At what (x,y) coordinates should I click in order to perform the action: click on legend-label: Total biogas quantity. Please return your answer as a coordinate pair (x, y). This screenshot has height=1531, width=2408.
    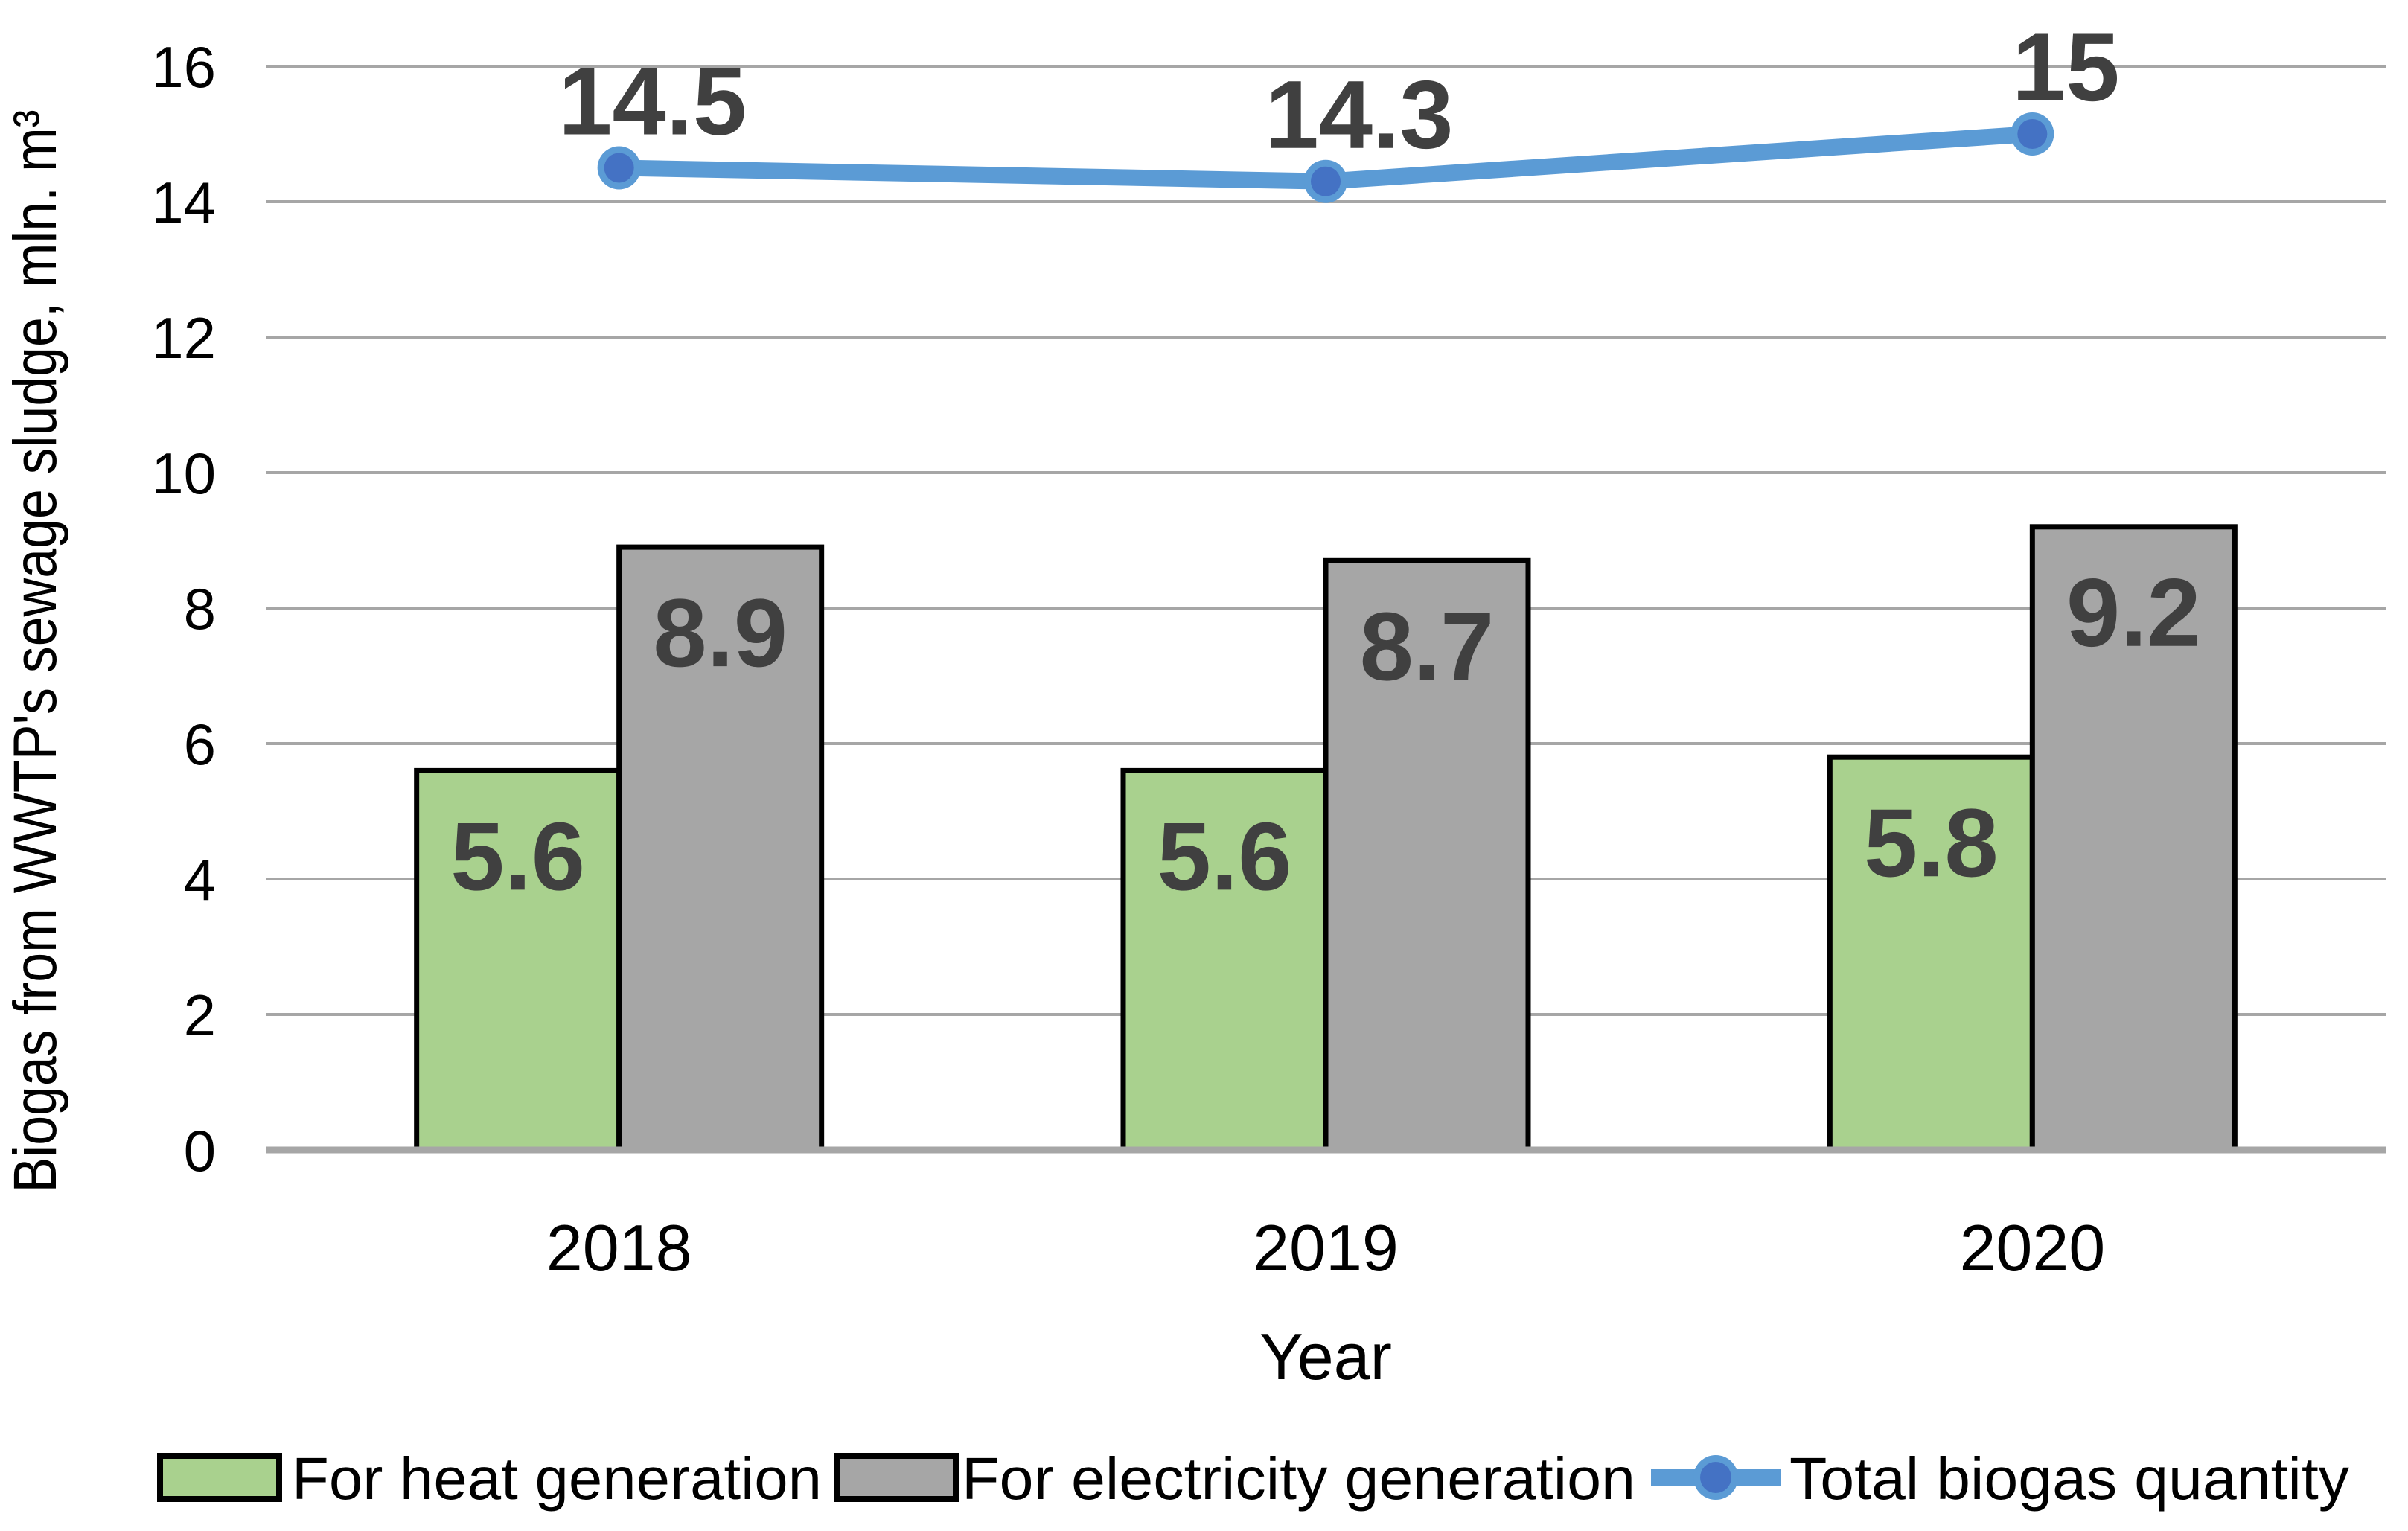
    Looking at the image, I should click on (2069, 1478).